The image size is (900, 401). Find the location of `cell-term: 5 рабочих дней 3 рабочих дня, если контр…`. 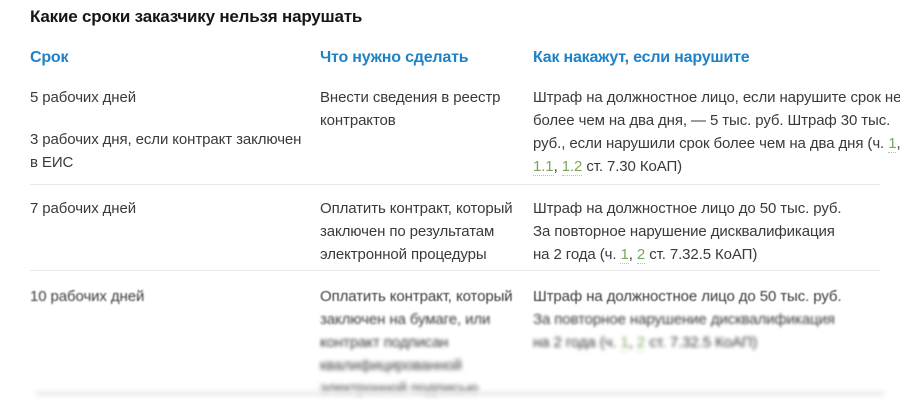

cell-term: 5 рабочих дней 3 рабочих дня, если контр… is located at coordinates (166, 130).